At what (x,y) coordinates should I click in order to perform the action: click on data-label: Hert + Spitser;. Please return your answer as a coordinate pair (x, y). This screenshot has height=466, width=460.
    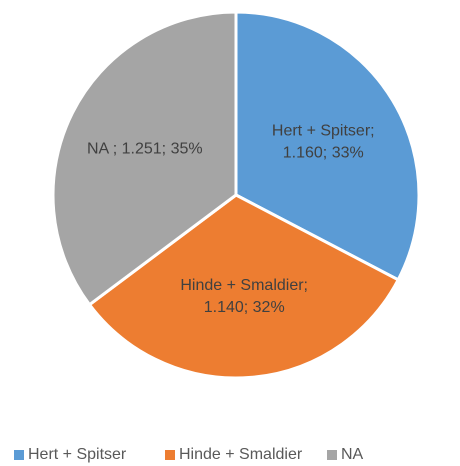
    Looking at the image, I should click on (323, 130).